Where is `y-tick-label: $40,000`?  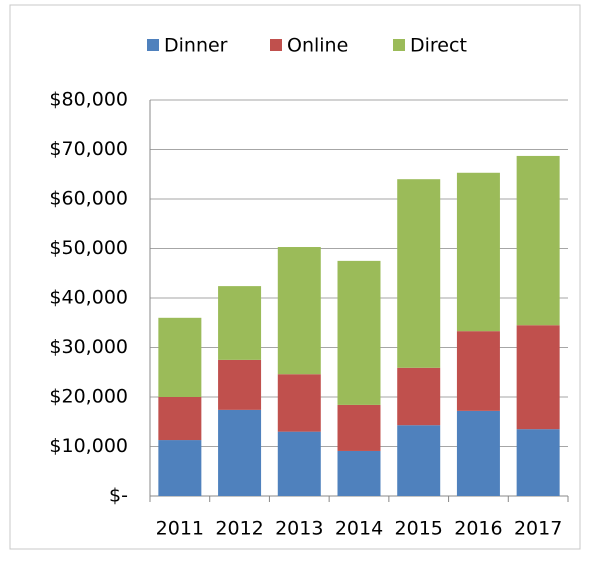 y-tick-label: $40,000 is located at coordinates (88, 298).